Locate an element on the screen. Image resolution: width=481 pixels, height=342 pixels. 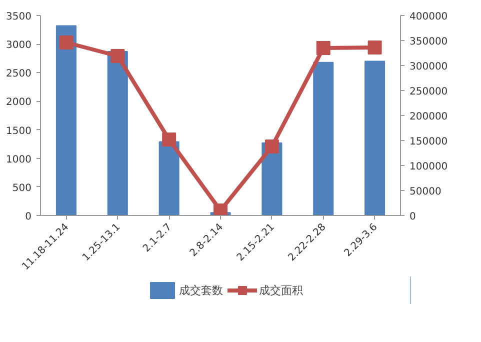
y-tick-label: 1000 is located at coordinates (19, 160).